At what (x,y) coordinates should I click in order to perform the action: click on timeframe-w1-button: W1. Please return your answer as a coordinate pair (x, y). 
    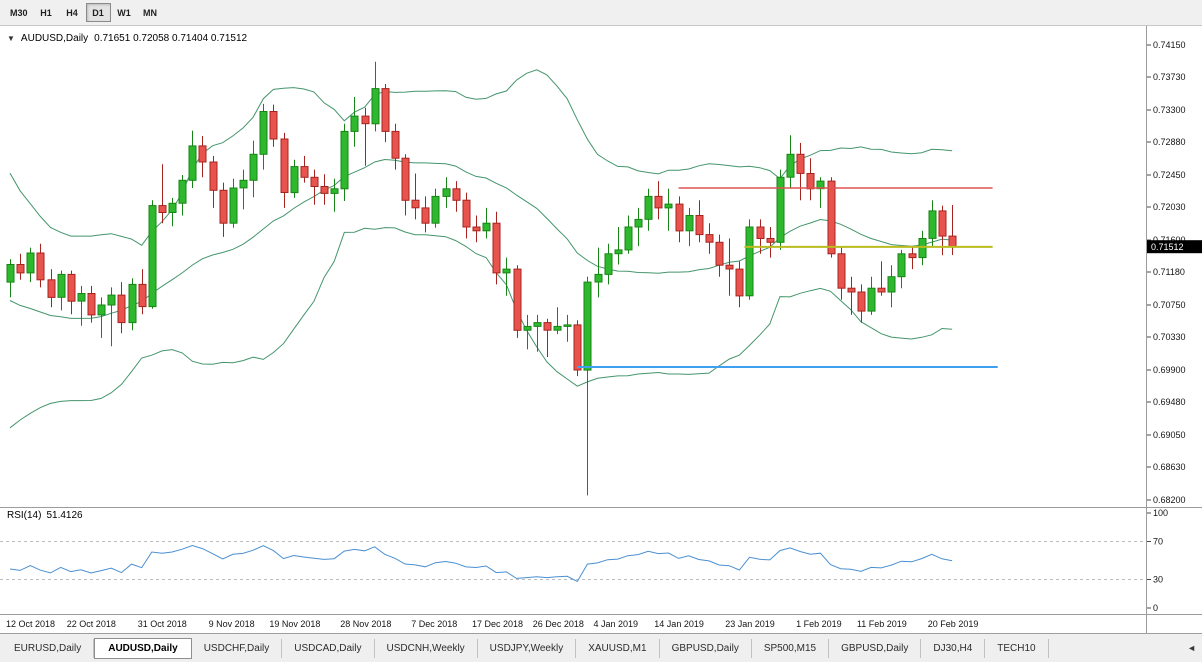
    Looking at the image, I should click on (124, 12).